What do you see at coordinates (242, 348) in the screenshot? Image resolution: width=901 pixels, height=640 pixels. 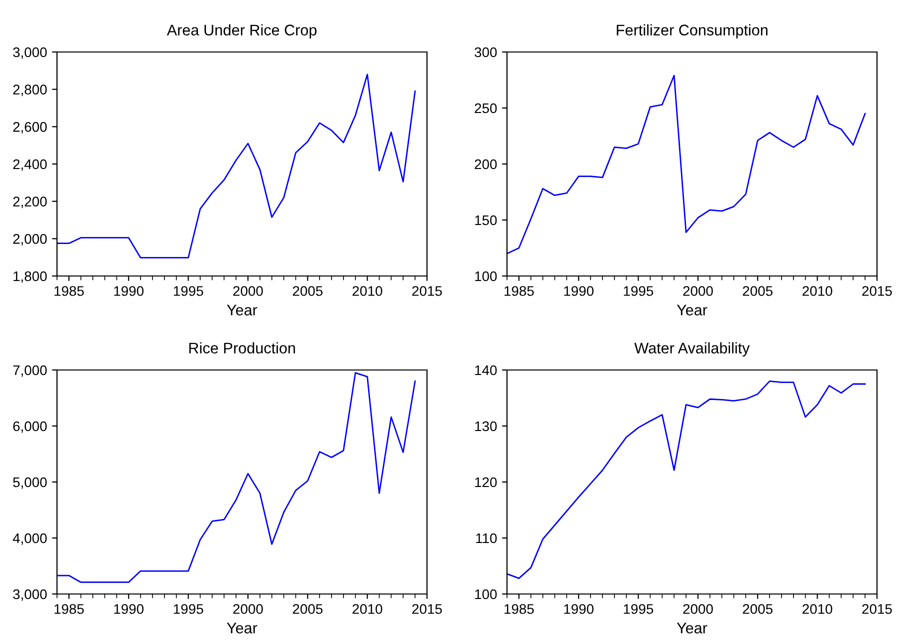 I see `chart-title: Rice Production` at bounding box center [242, 348].